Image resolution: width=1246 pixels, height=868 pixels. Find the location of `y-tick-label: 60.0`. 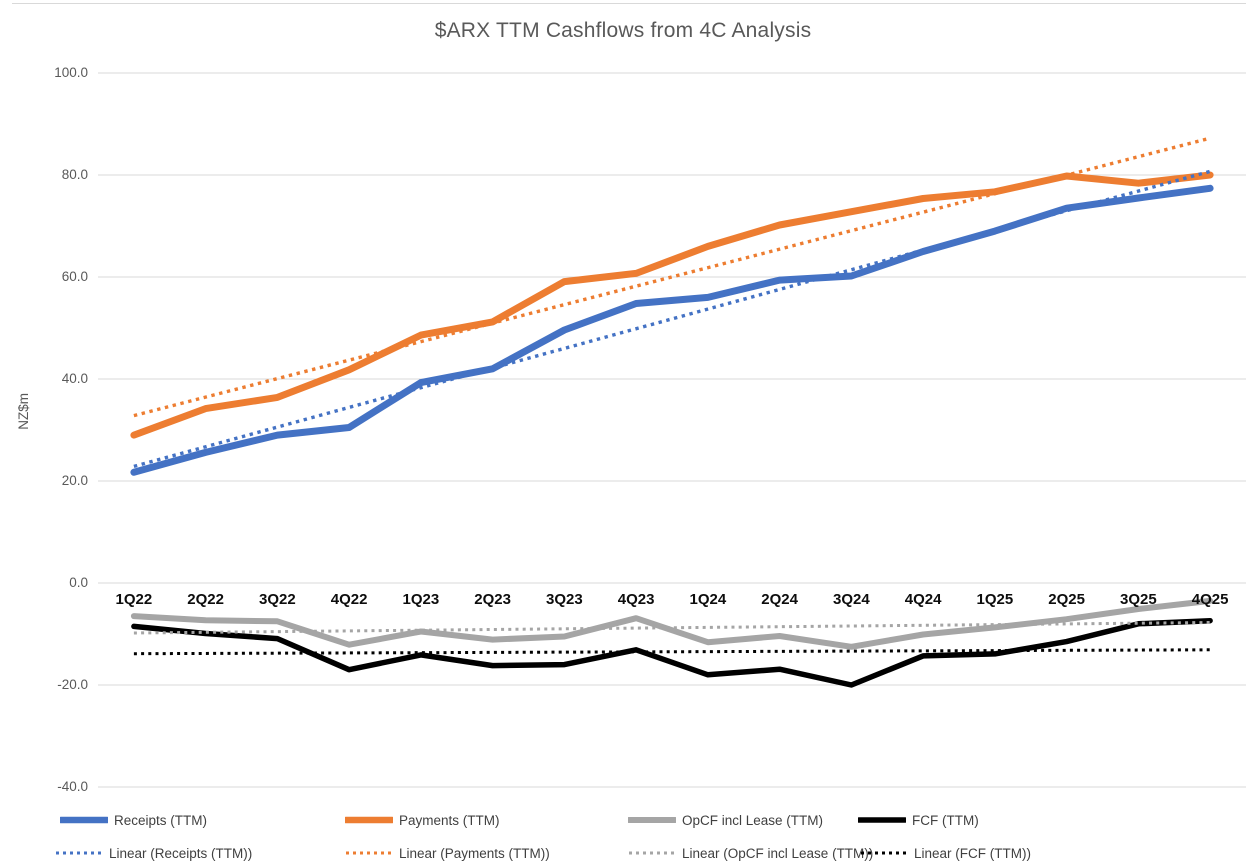

y-tick-label: 60.0 is located at coordinates (74, 276).